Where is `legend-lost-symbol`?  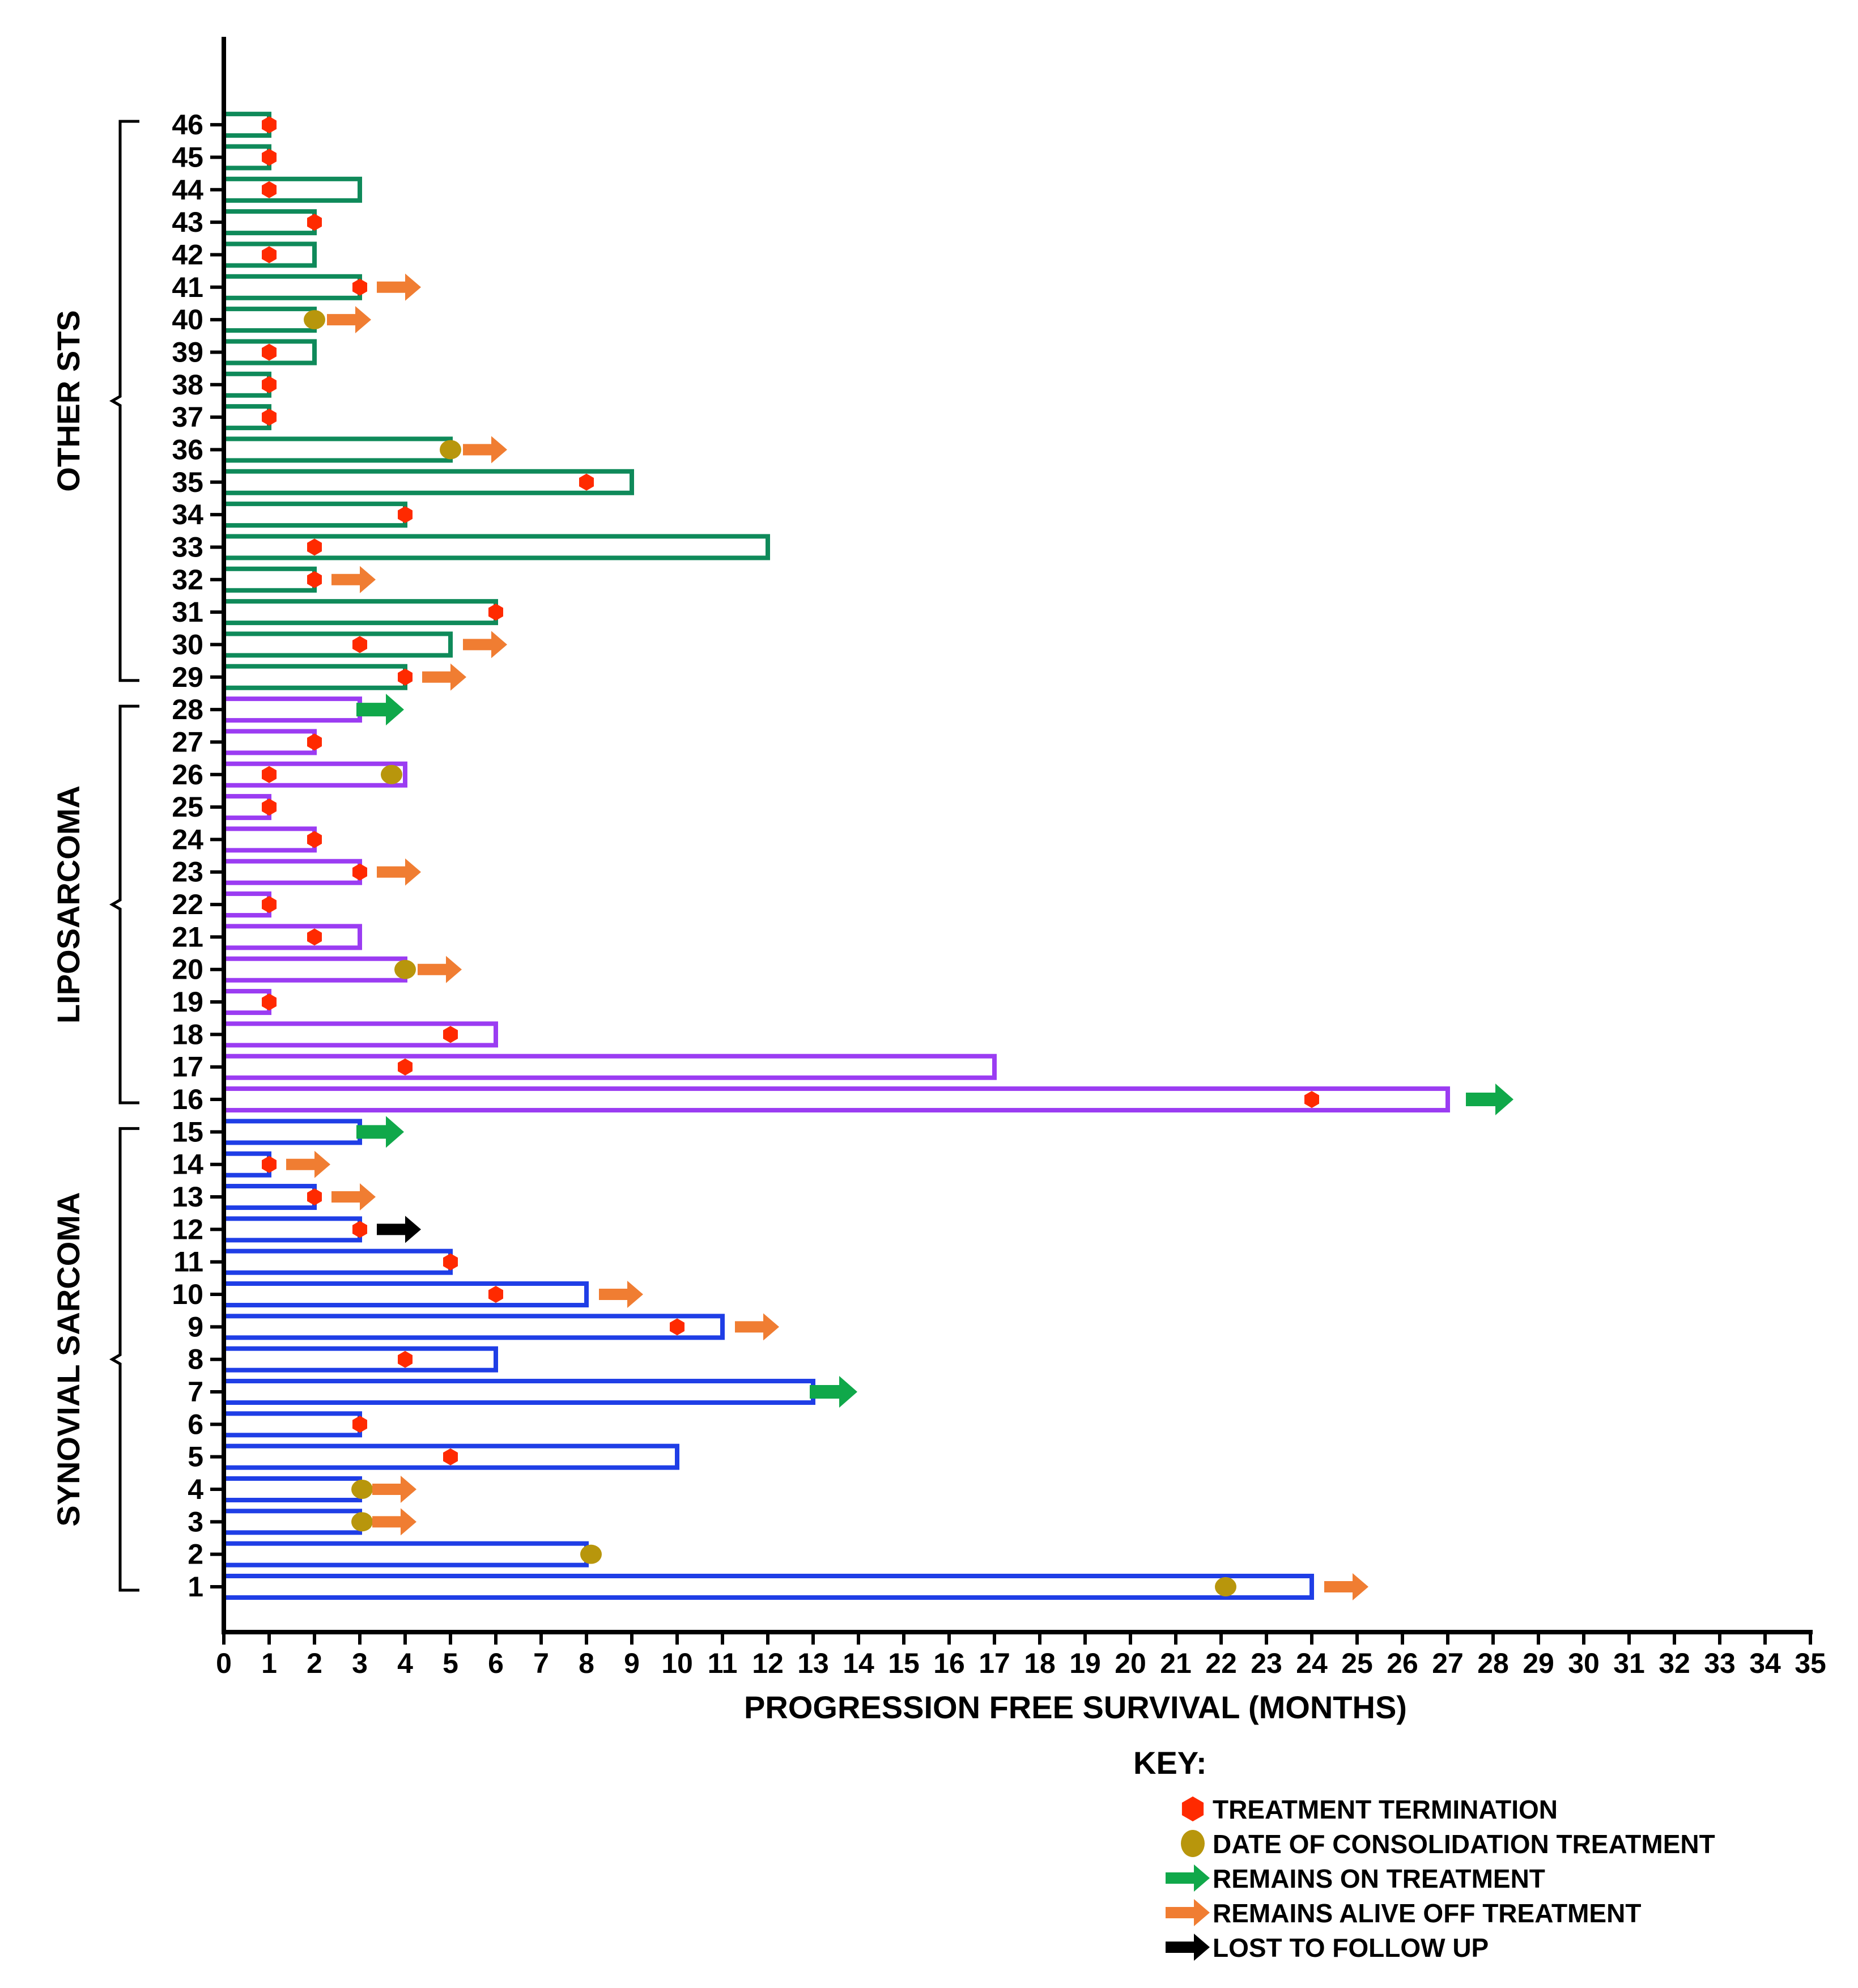
legend-lost-symbol is located at coordinates (1188, 1947).